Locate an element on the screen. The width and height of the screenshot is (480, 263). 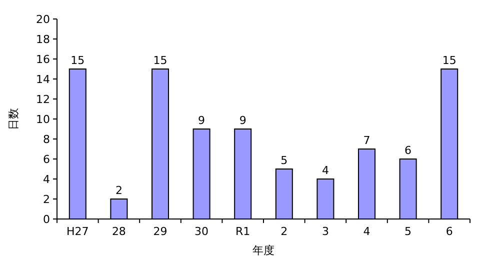
y-tick-label: 0 is located at coordinates (46, 219).